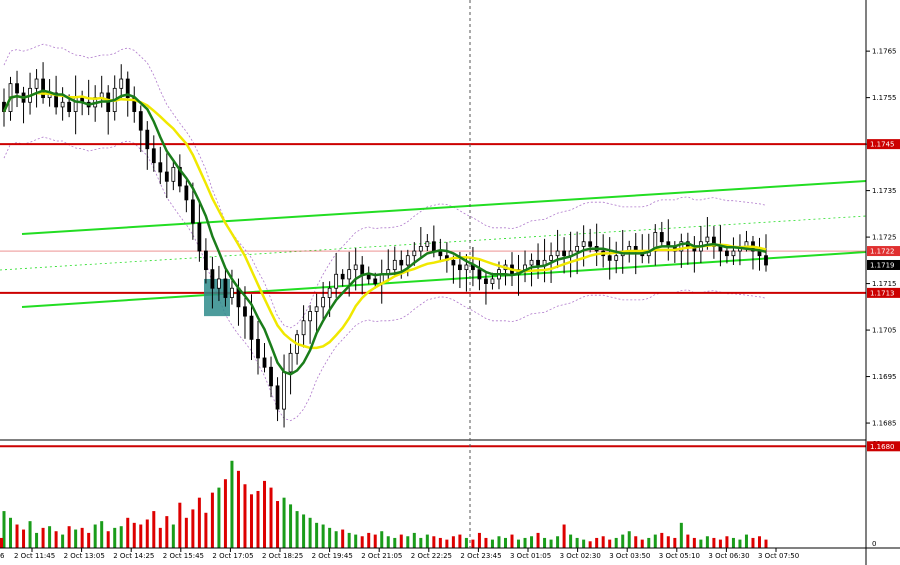 The width and height of the screenshot is (900, 565). Describe the element at coordinates (183, 556) in the screenshot. I see `x-tick-label: 2 Oct 15:45` at that location.